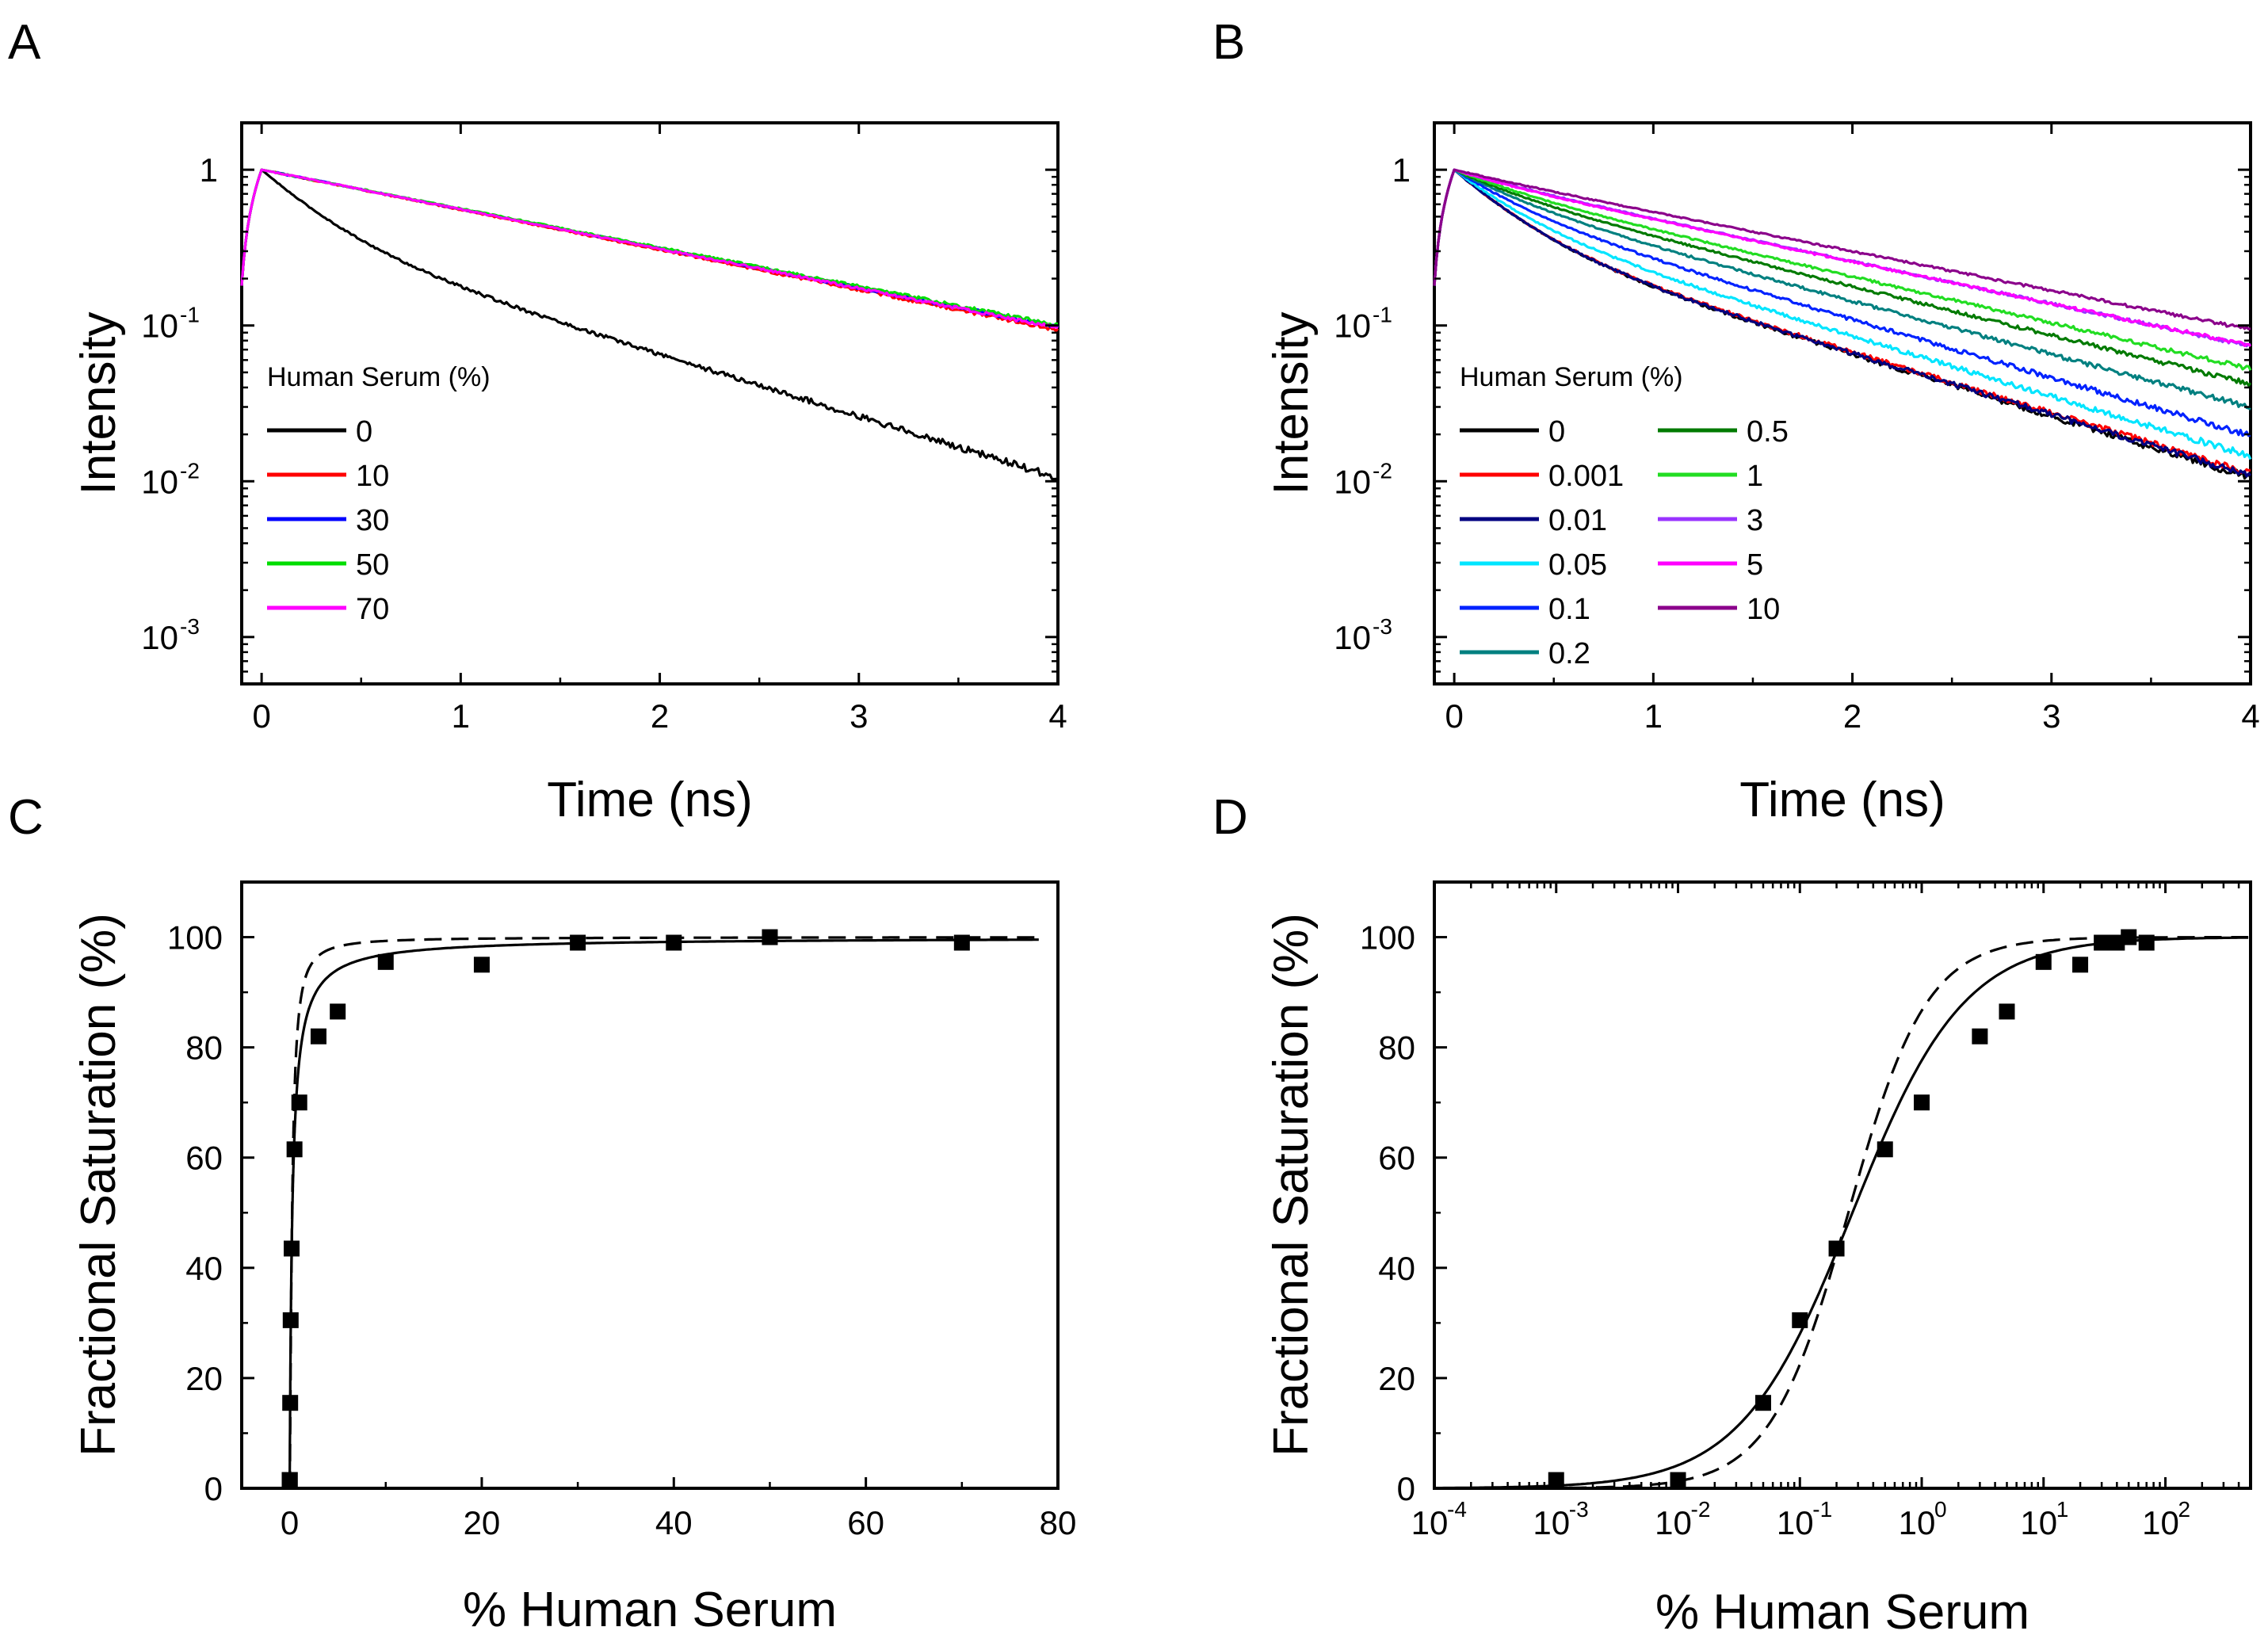 This screenshot has height=1646, width=2268. Describe the element at coordinates (1654, 716) in the screenshot. I see `x-tick-label-1: 1` at that location.